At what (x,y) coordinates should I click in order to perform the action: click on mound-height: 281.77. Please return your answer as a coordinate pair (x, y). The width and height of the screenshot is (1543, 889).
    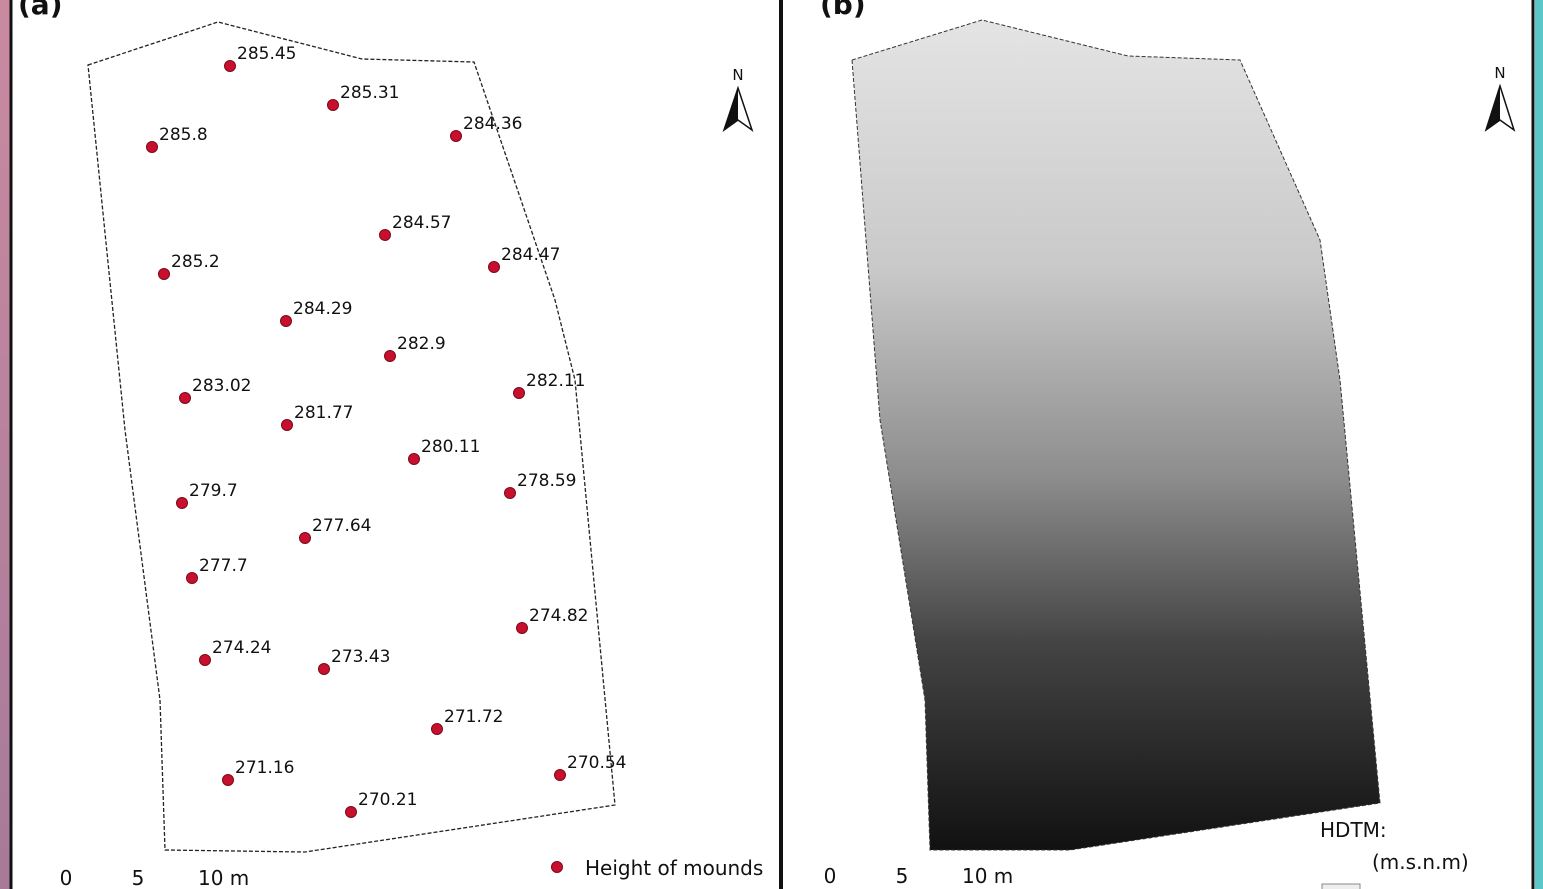
    Looking at the image, I should click on (323, 413).